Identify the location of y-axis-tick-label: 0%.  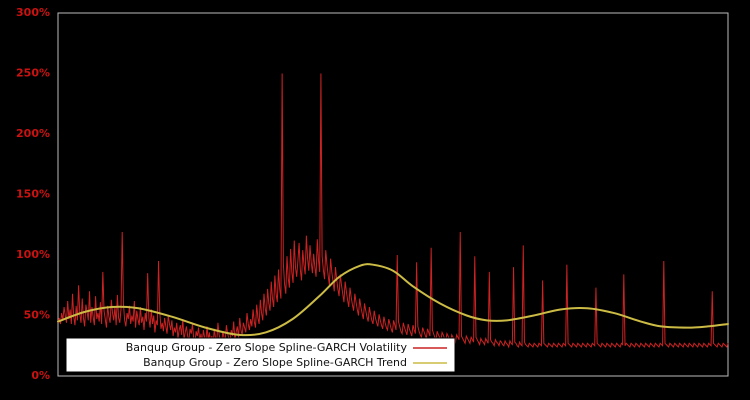
(40, 375).